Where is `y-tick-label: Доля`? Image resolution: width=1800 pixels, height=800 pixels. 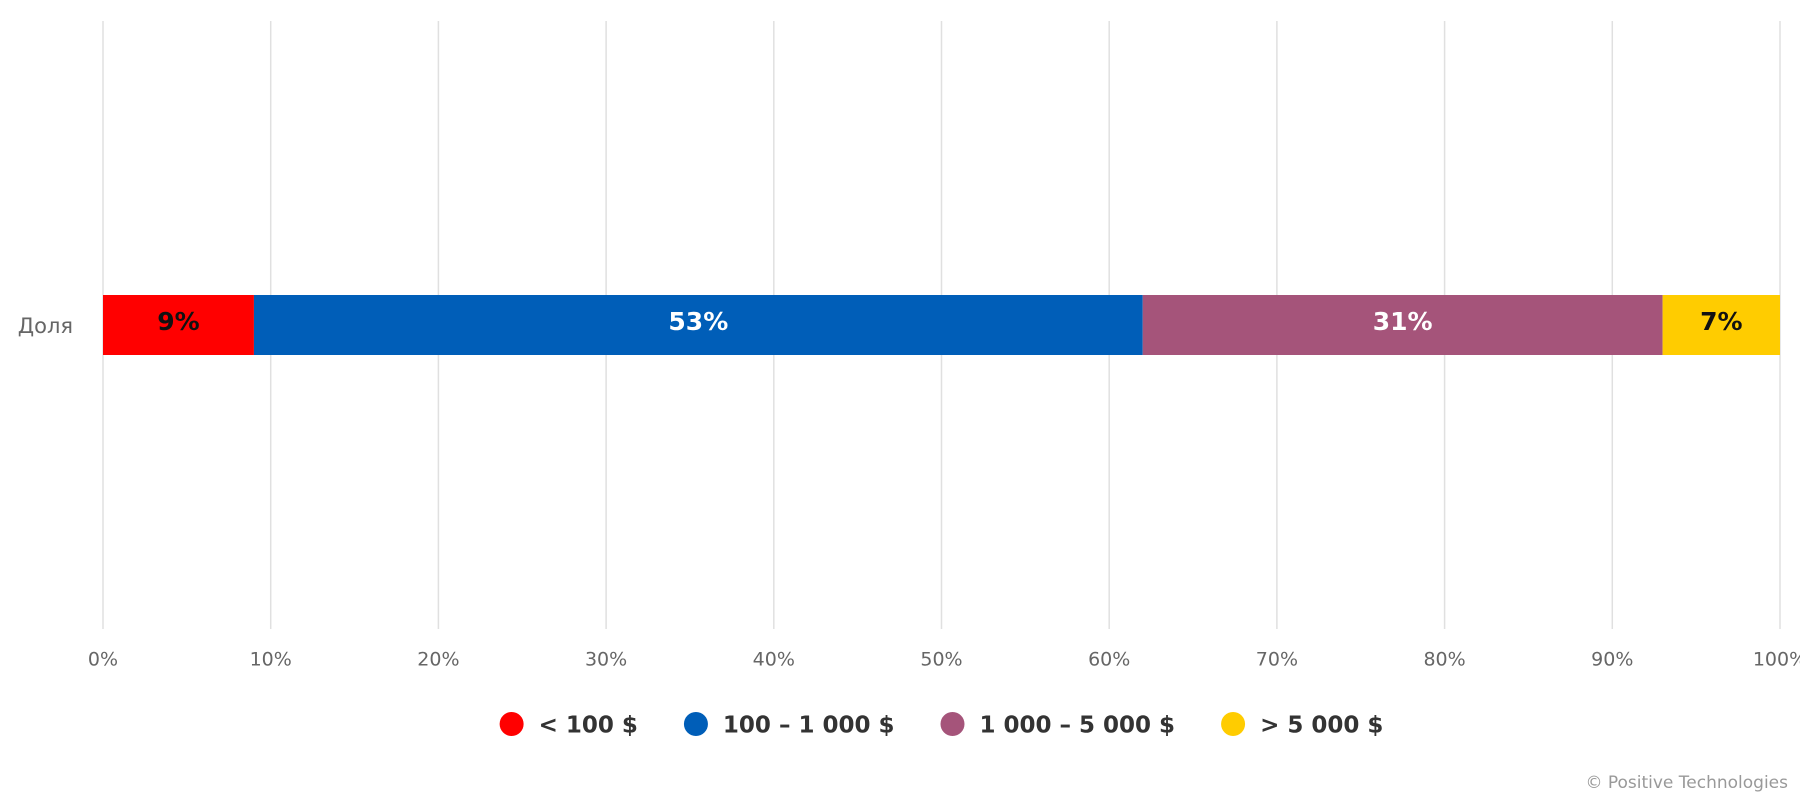 y-tick-label: Доля is located at coordinates (45, 326).